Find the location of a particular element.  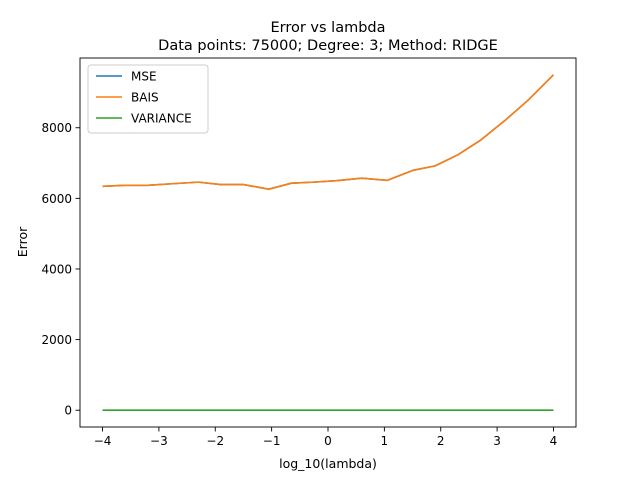

x-tick-label: 3 is located at coordinates (497, 441).